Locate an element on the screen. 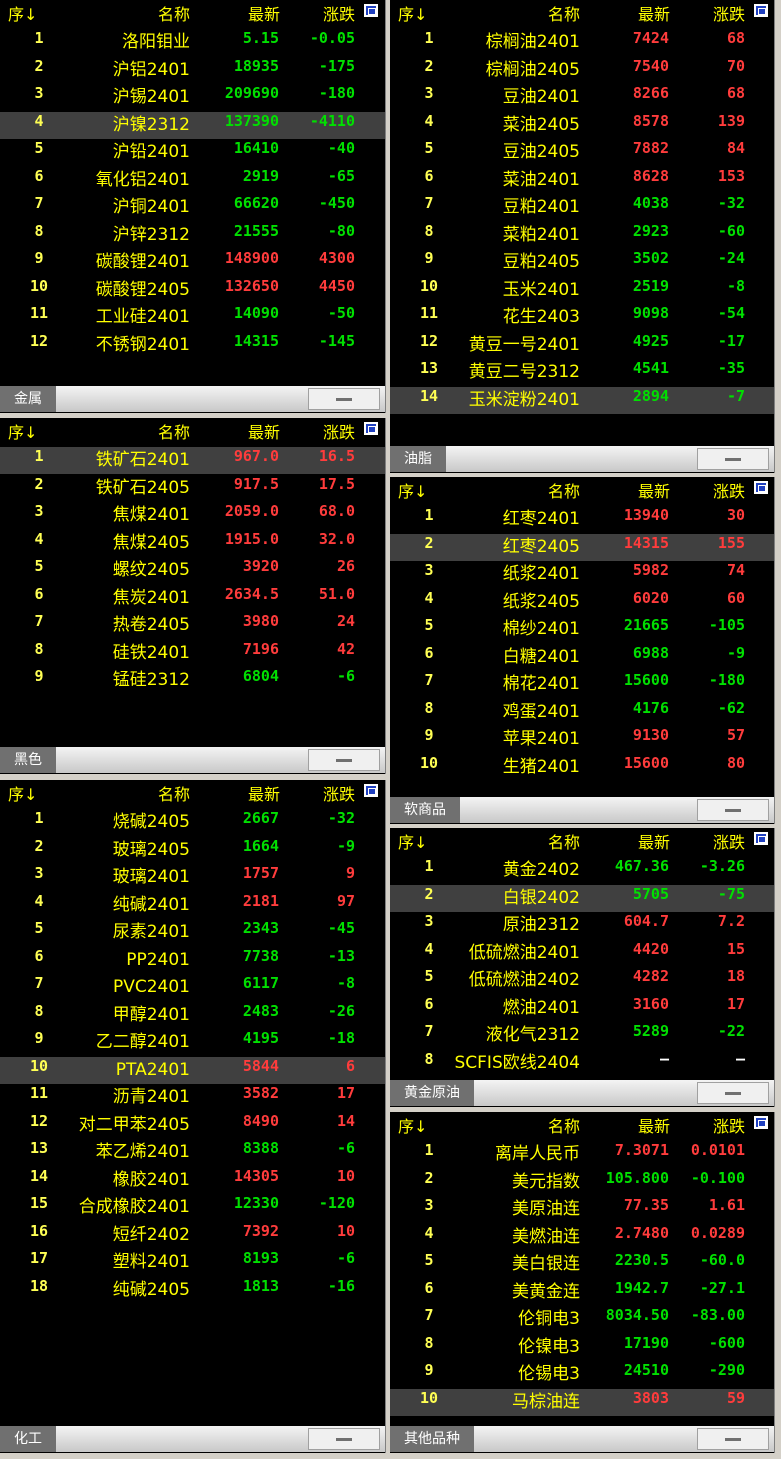 The width and height of the screenshot is (781, 1459). instrument-name: 沪铝2401 is located at coordinates (151, 69).